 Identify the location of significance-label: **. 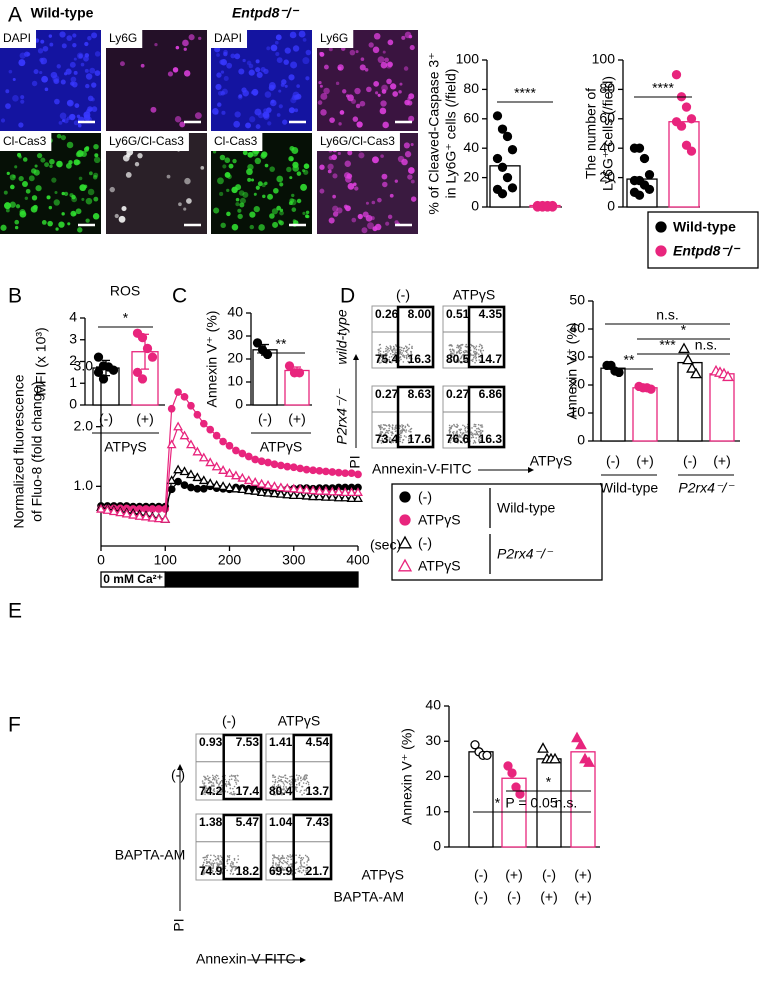
(629, 360).